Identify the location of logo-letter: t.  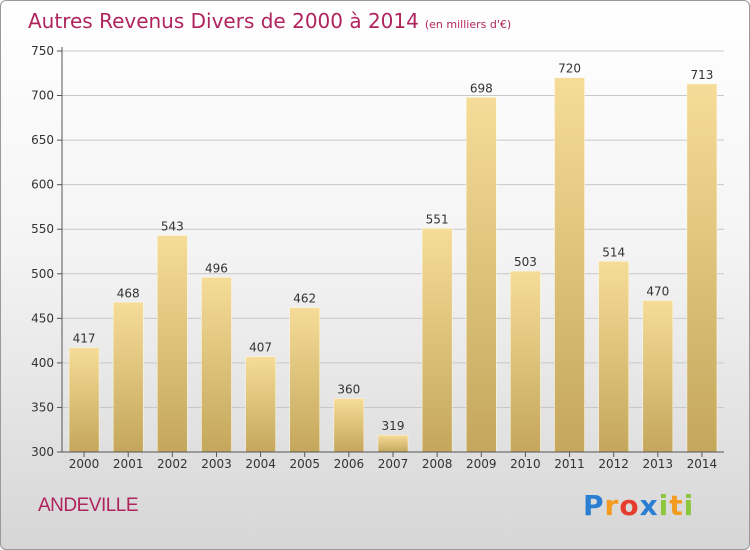
(676, 505).